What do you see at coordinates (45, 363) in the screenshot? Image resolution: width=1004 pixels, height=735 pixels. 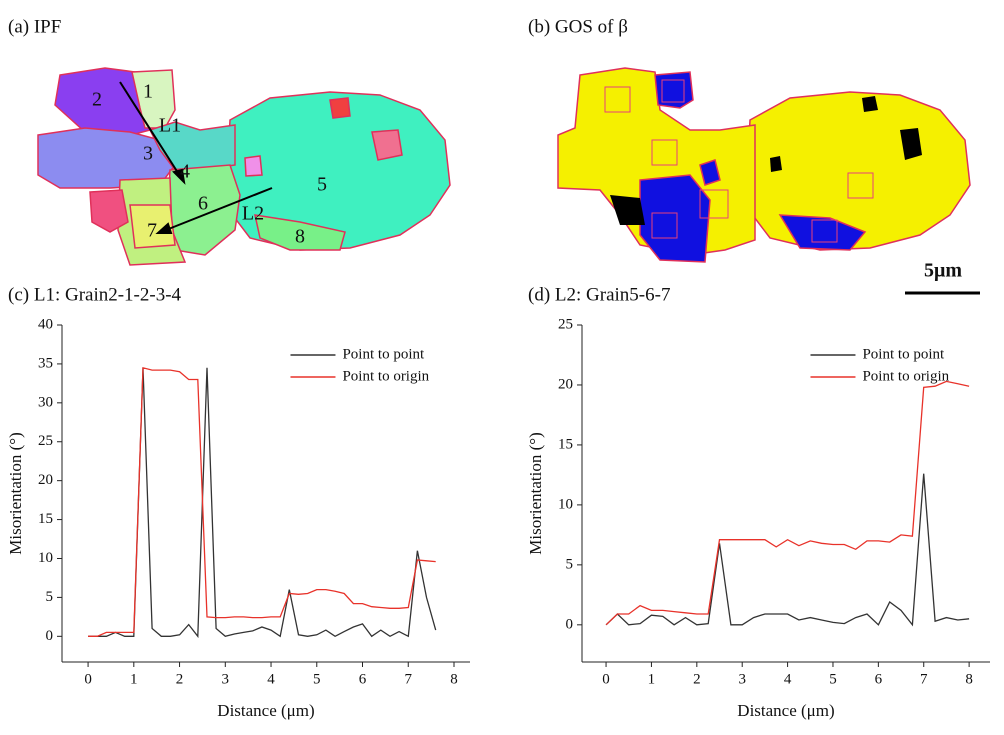 I see `y-tick-label: 35` at bounding box center [45, 363].